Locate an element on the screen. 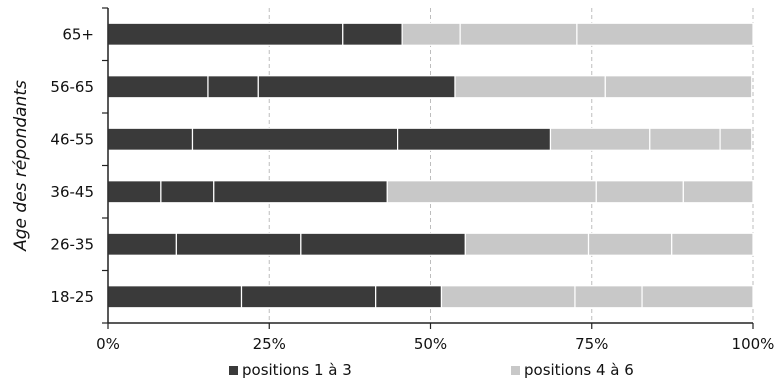 This screenshot has width=781, height=387. legend-label-0: positions 1 à 3 is located at coordinates (297, 370).